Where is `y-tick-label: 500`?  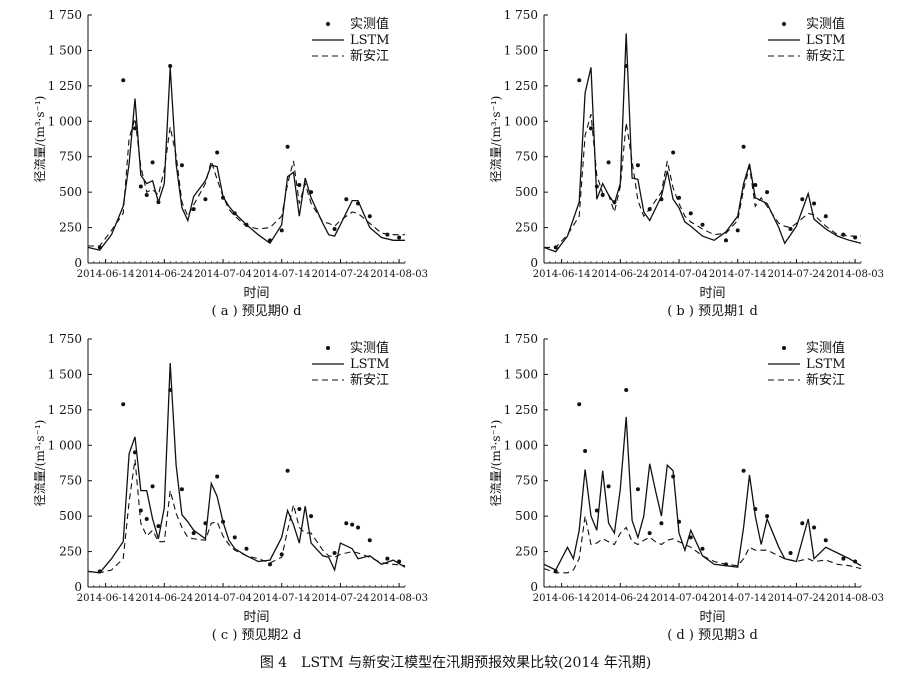
y-tick-label: 500 is located at coordinates (526, 516).